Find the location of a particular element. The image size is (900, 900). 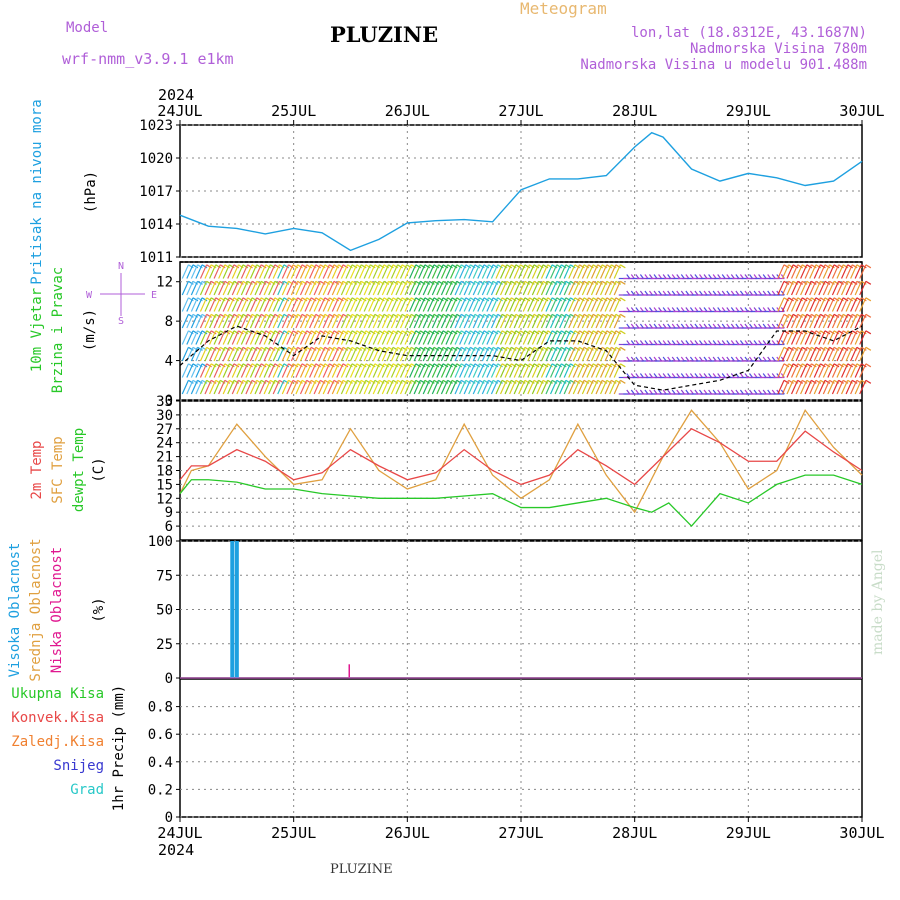

y-tick-label: 0.8 is located at coordinates (160, 708).